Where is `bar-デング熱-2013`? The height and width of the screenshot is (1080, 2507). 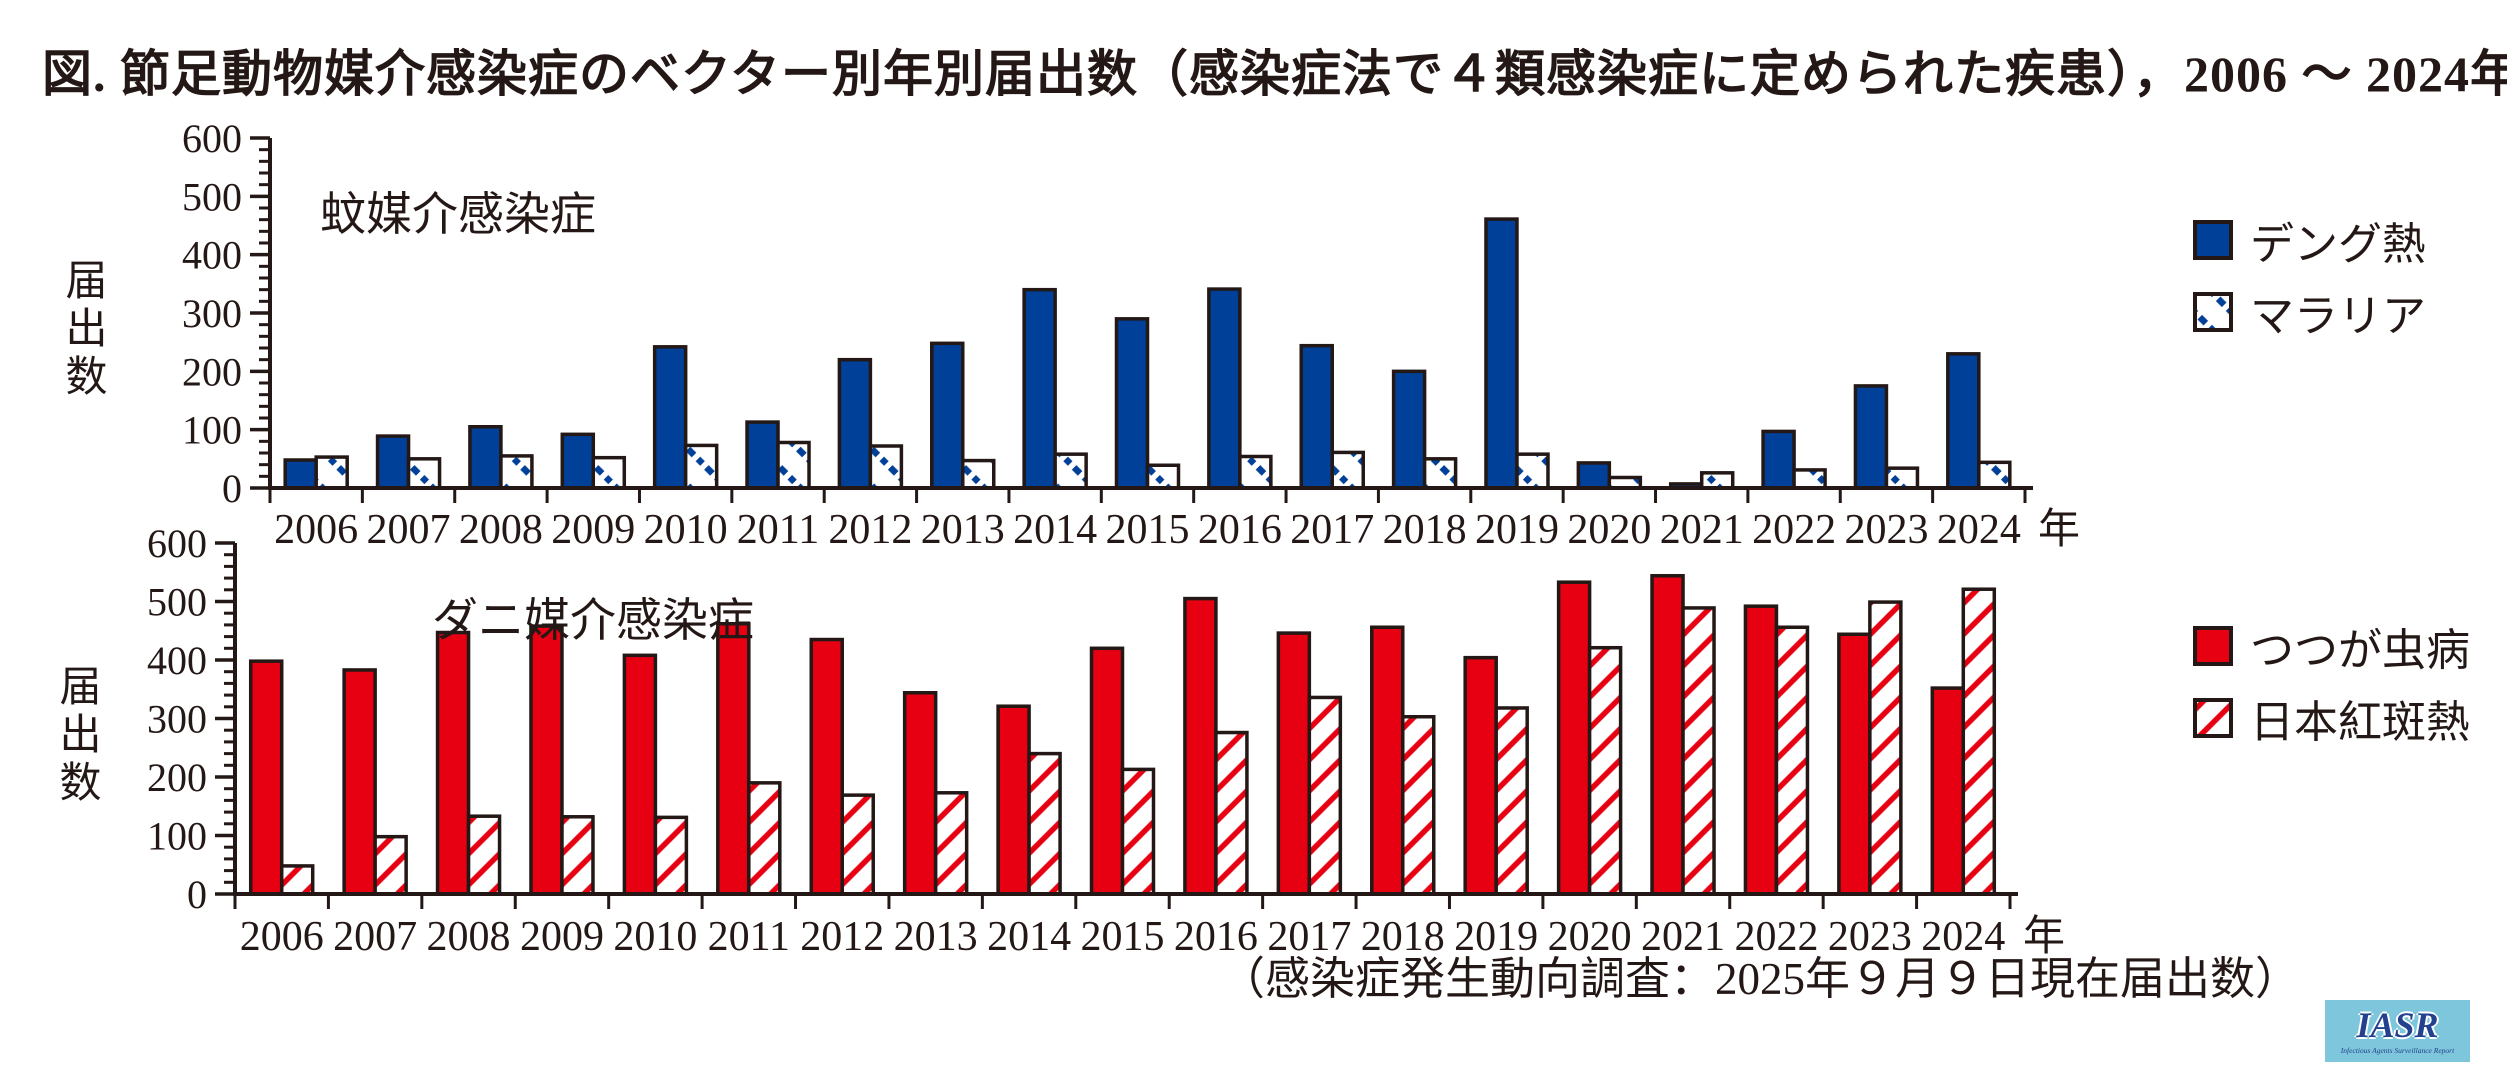 bar-デング熱-2013 is located at coordinates (947, 415).